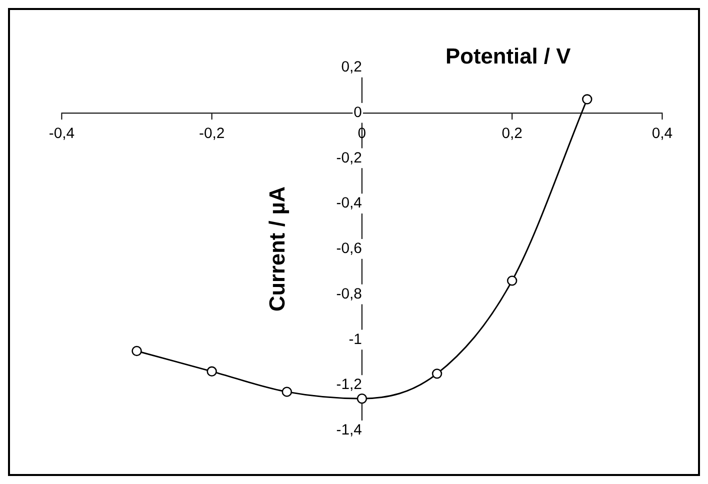 The image size is (708, 484). What do you see at coordinates (61, 134) in the screenshot?
I see `x-tick-label: -0,4` at bounding box center [61, 134].